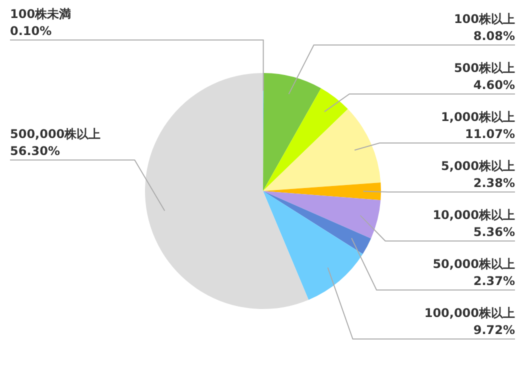  I want to click on data-label: 11.07%, so click(490, 134).